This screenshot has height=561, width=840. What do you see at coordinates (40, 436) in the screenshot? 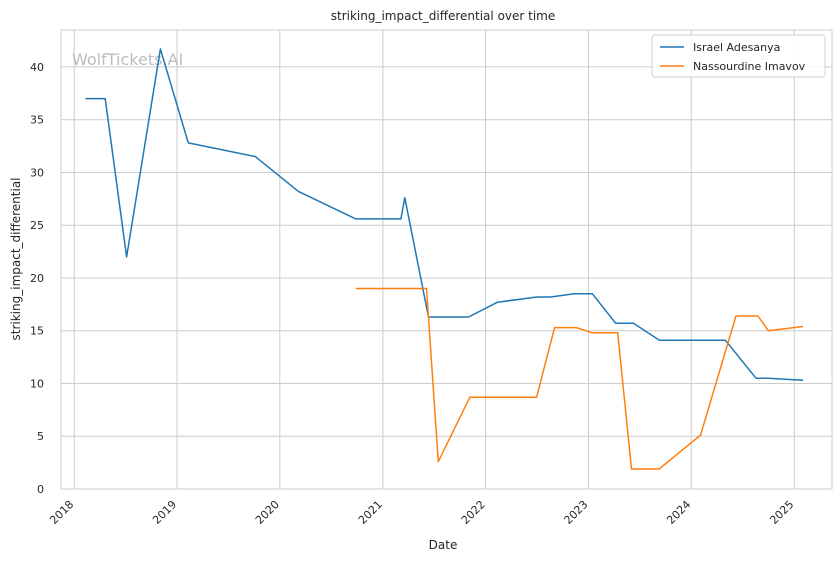
I see `y-tick-label: 5` at bounding box center [40, 436].